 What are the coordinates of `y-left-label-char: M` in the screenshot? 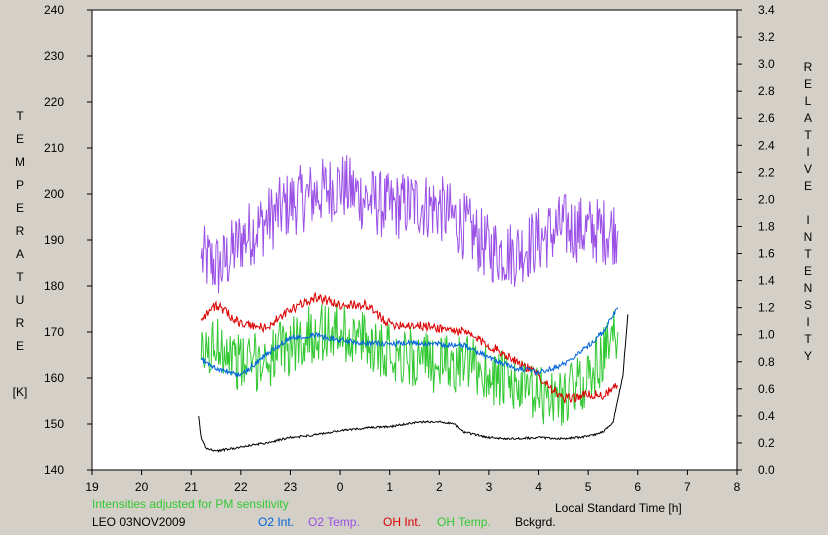 It's located at (20, 162).